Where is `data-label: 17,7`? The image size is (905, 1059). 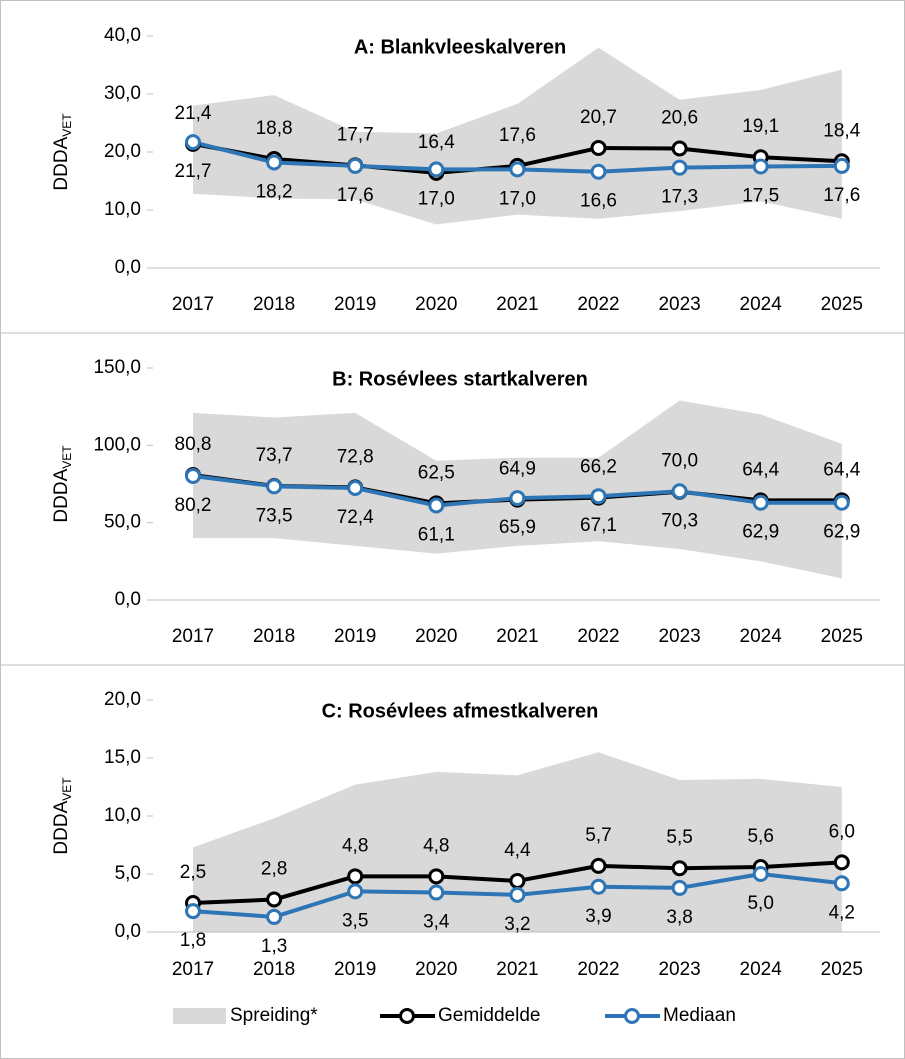
data-label: 17,7 is located at coordinates (355, 134).